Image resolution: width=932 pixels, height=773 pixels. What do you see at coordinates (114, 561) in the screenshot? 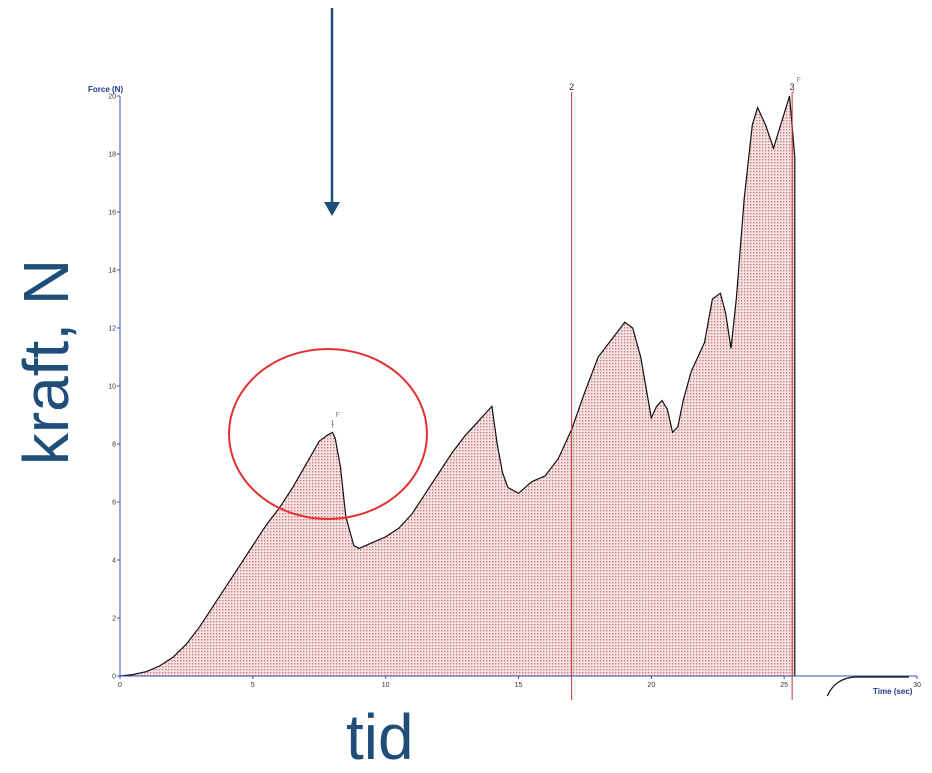
I see `y-tick-label: 4` at bounding box center [114, 561].